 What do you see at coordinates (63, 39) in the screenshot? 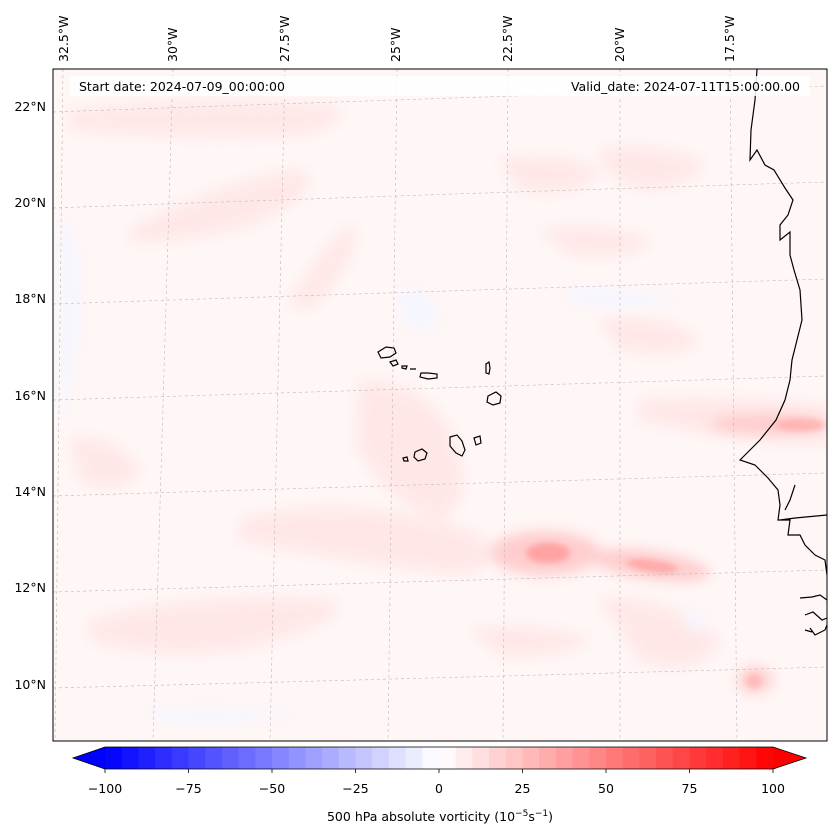
I see `lon-label: 32.5°W` at bounding box center [63, 39].